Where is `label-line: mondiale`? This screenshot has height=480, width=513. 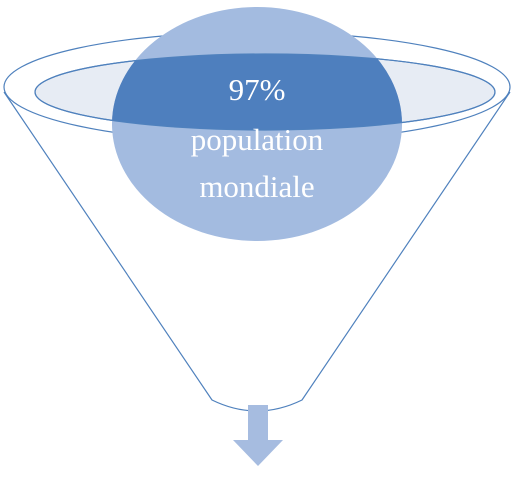 label-line: mondiale is located at coordinates (256, 186).